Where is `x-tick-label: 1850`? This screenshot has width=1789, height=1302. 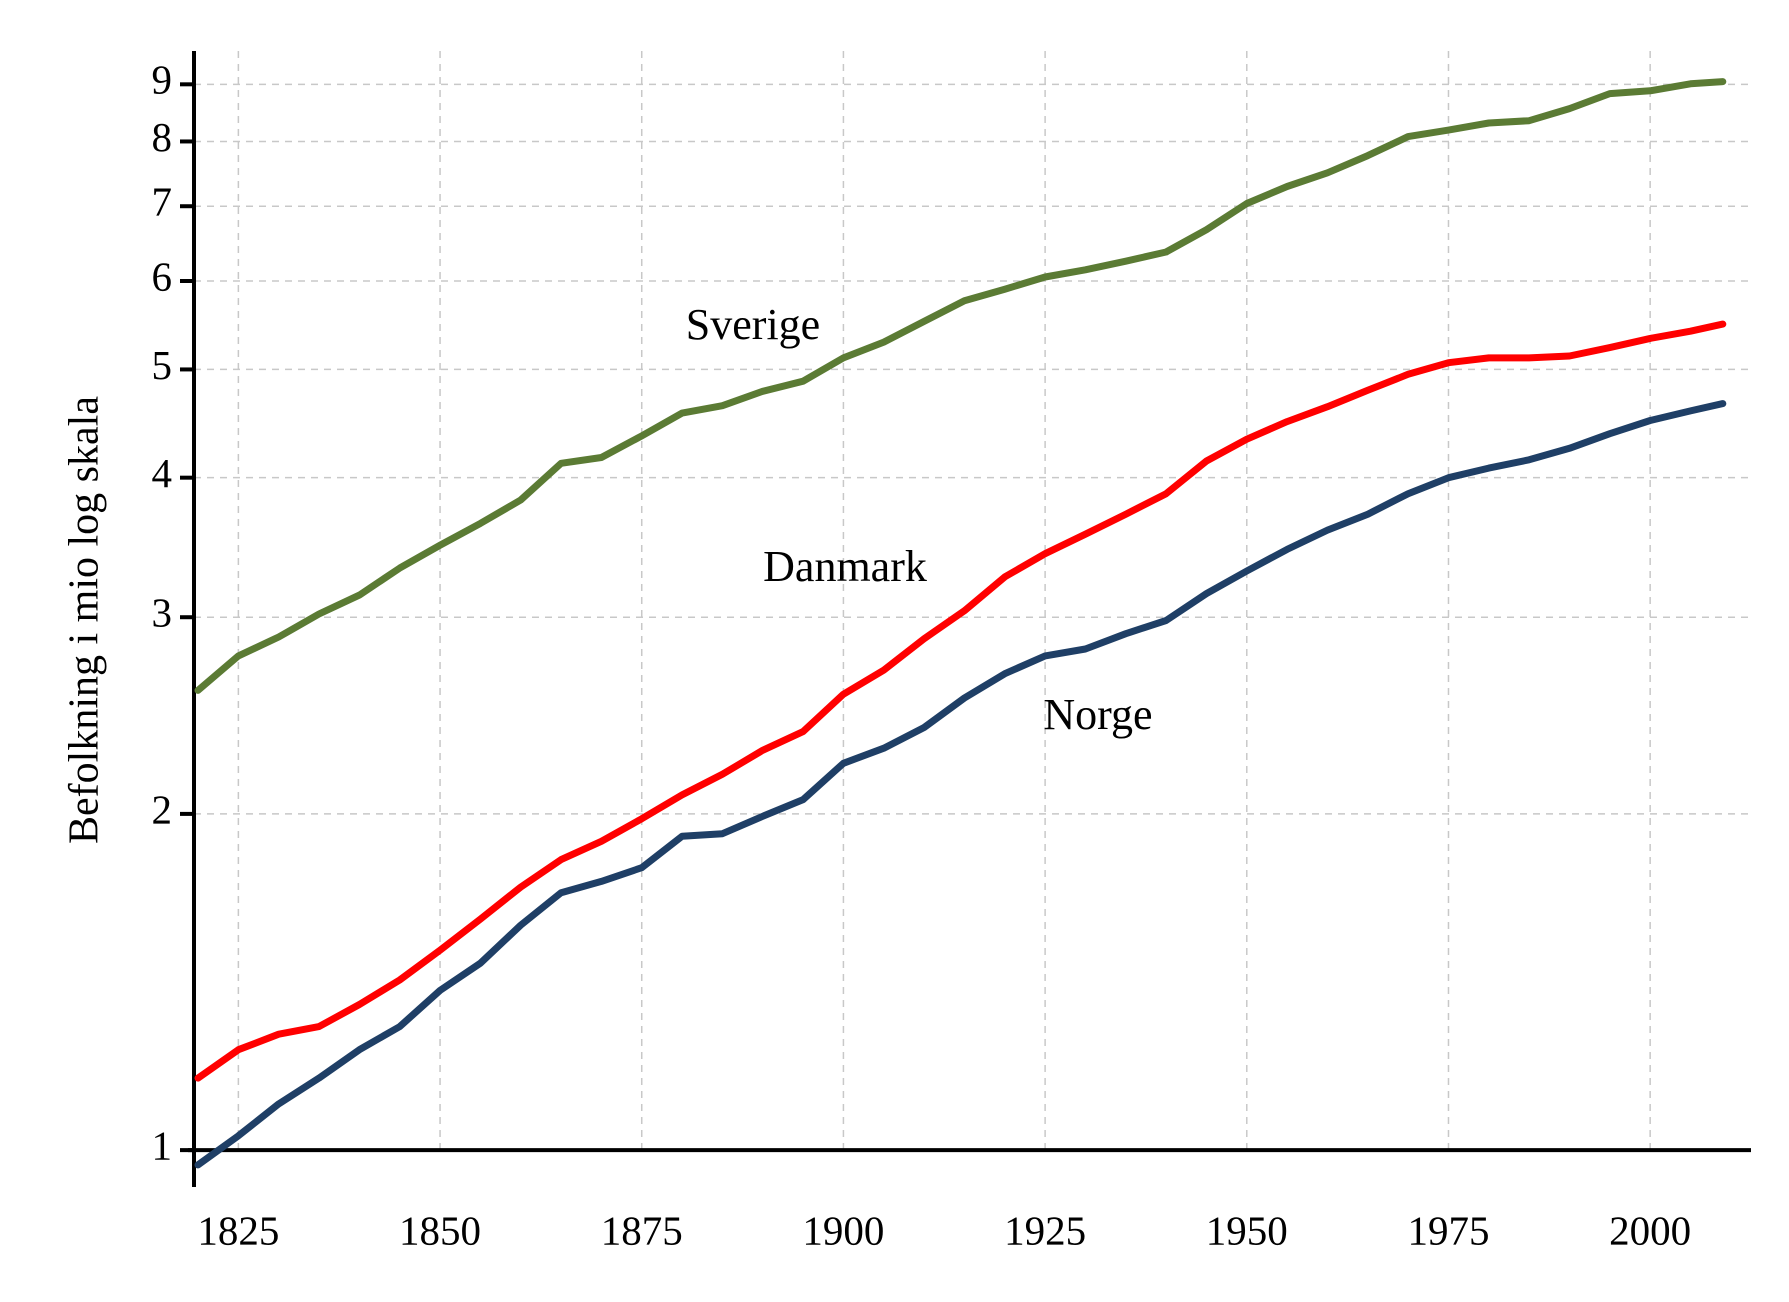 x-tick-label: 1850 is located at coordinates (440, 1230).